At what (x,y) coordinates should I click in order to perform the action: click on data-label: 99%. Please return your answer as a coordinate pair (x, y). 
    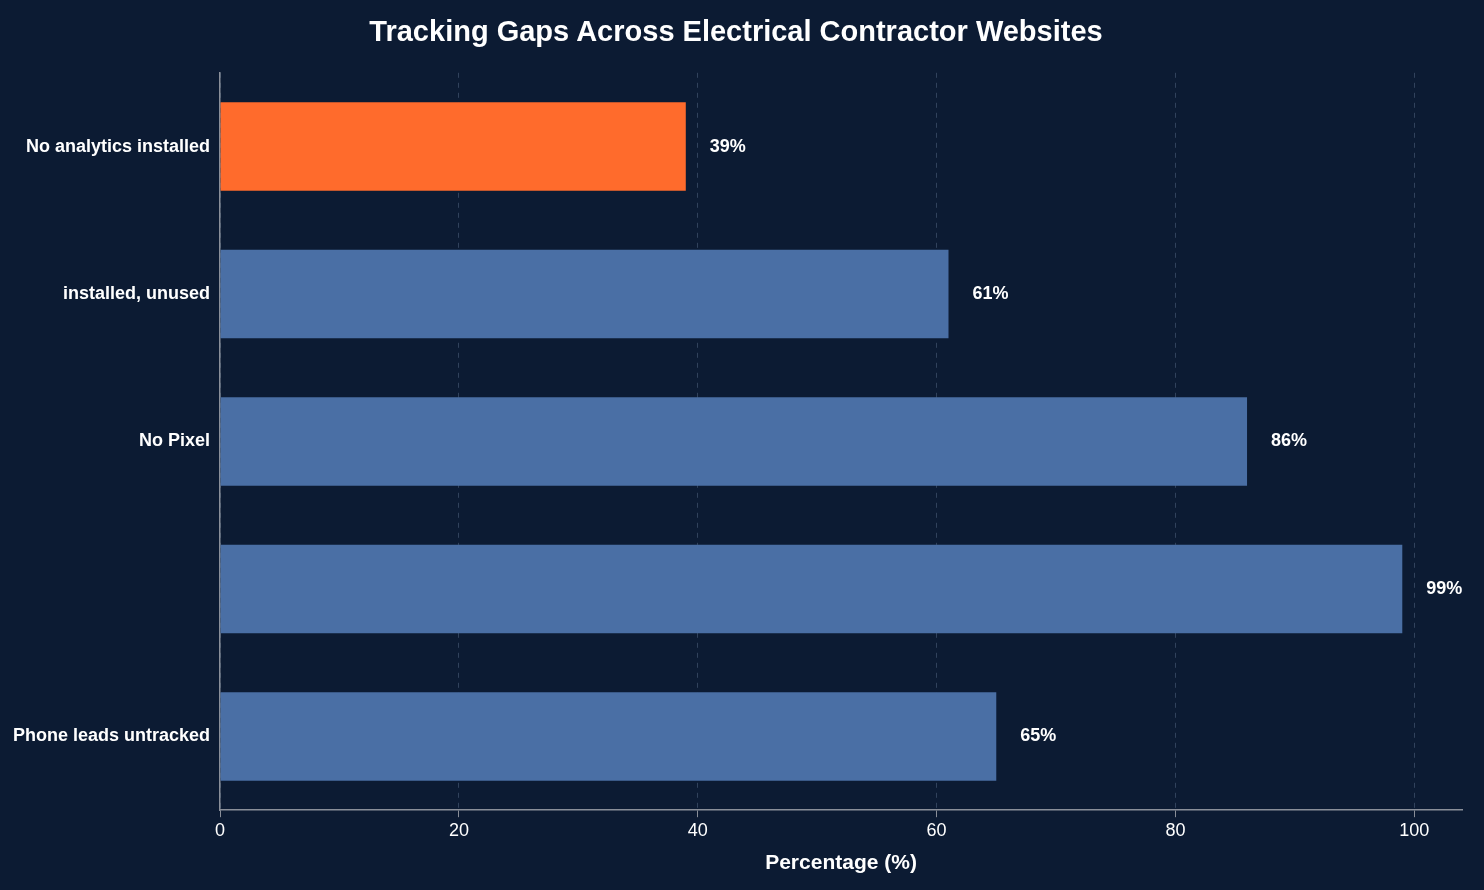
    Looking at the image, I should click on (1444, 587).